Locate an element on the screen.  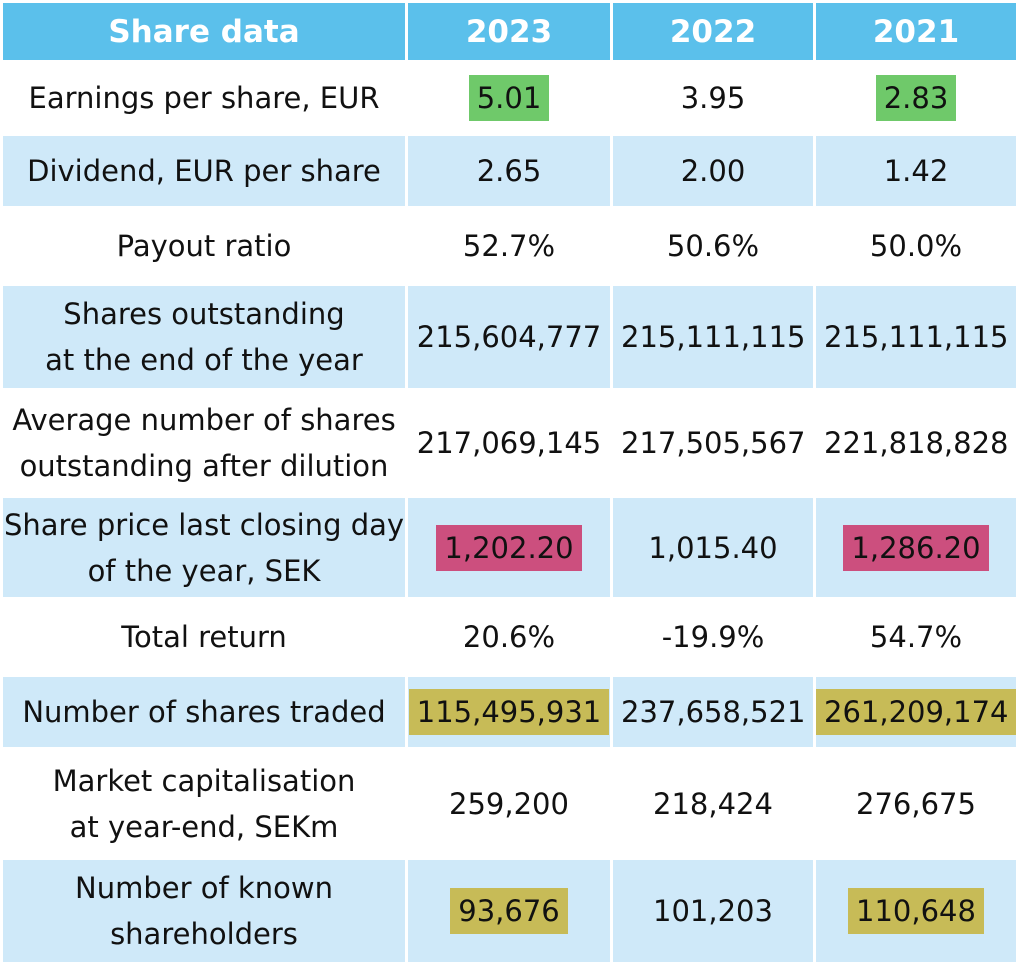
header-year-2022: 2022 is located at coordinates (713, 32).